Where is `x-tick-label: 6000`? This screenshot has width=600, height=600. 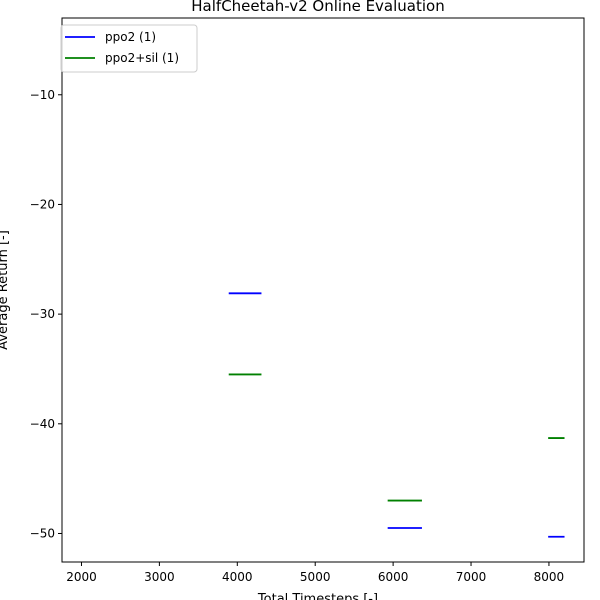 x-tick-label: 6000 is located at coordinates (393, 577).